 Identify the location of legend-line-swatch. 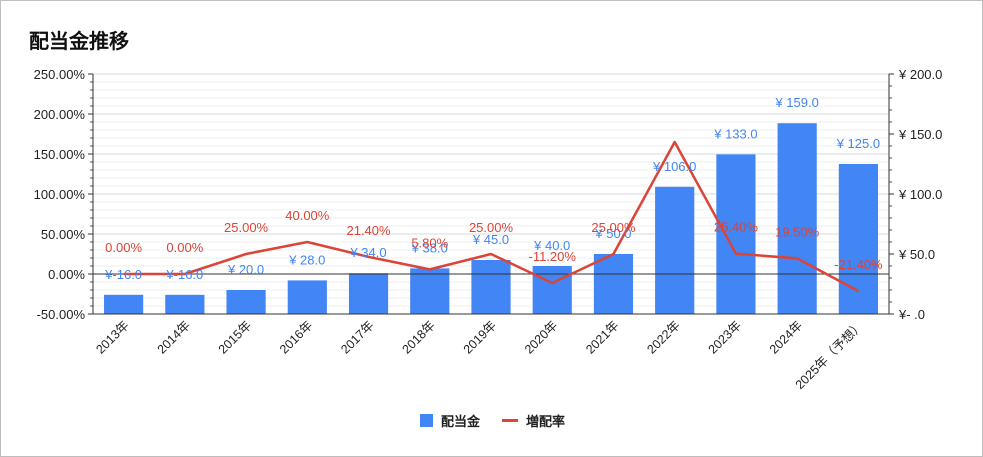
(510, 420).